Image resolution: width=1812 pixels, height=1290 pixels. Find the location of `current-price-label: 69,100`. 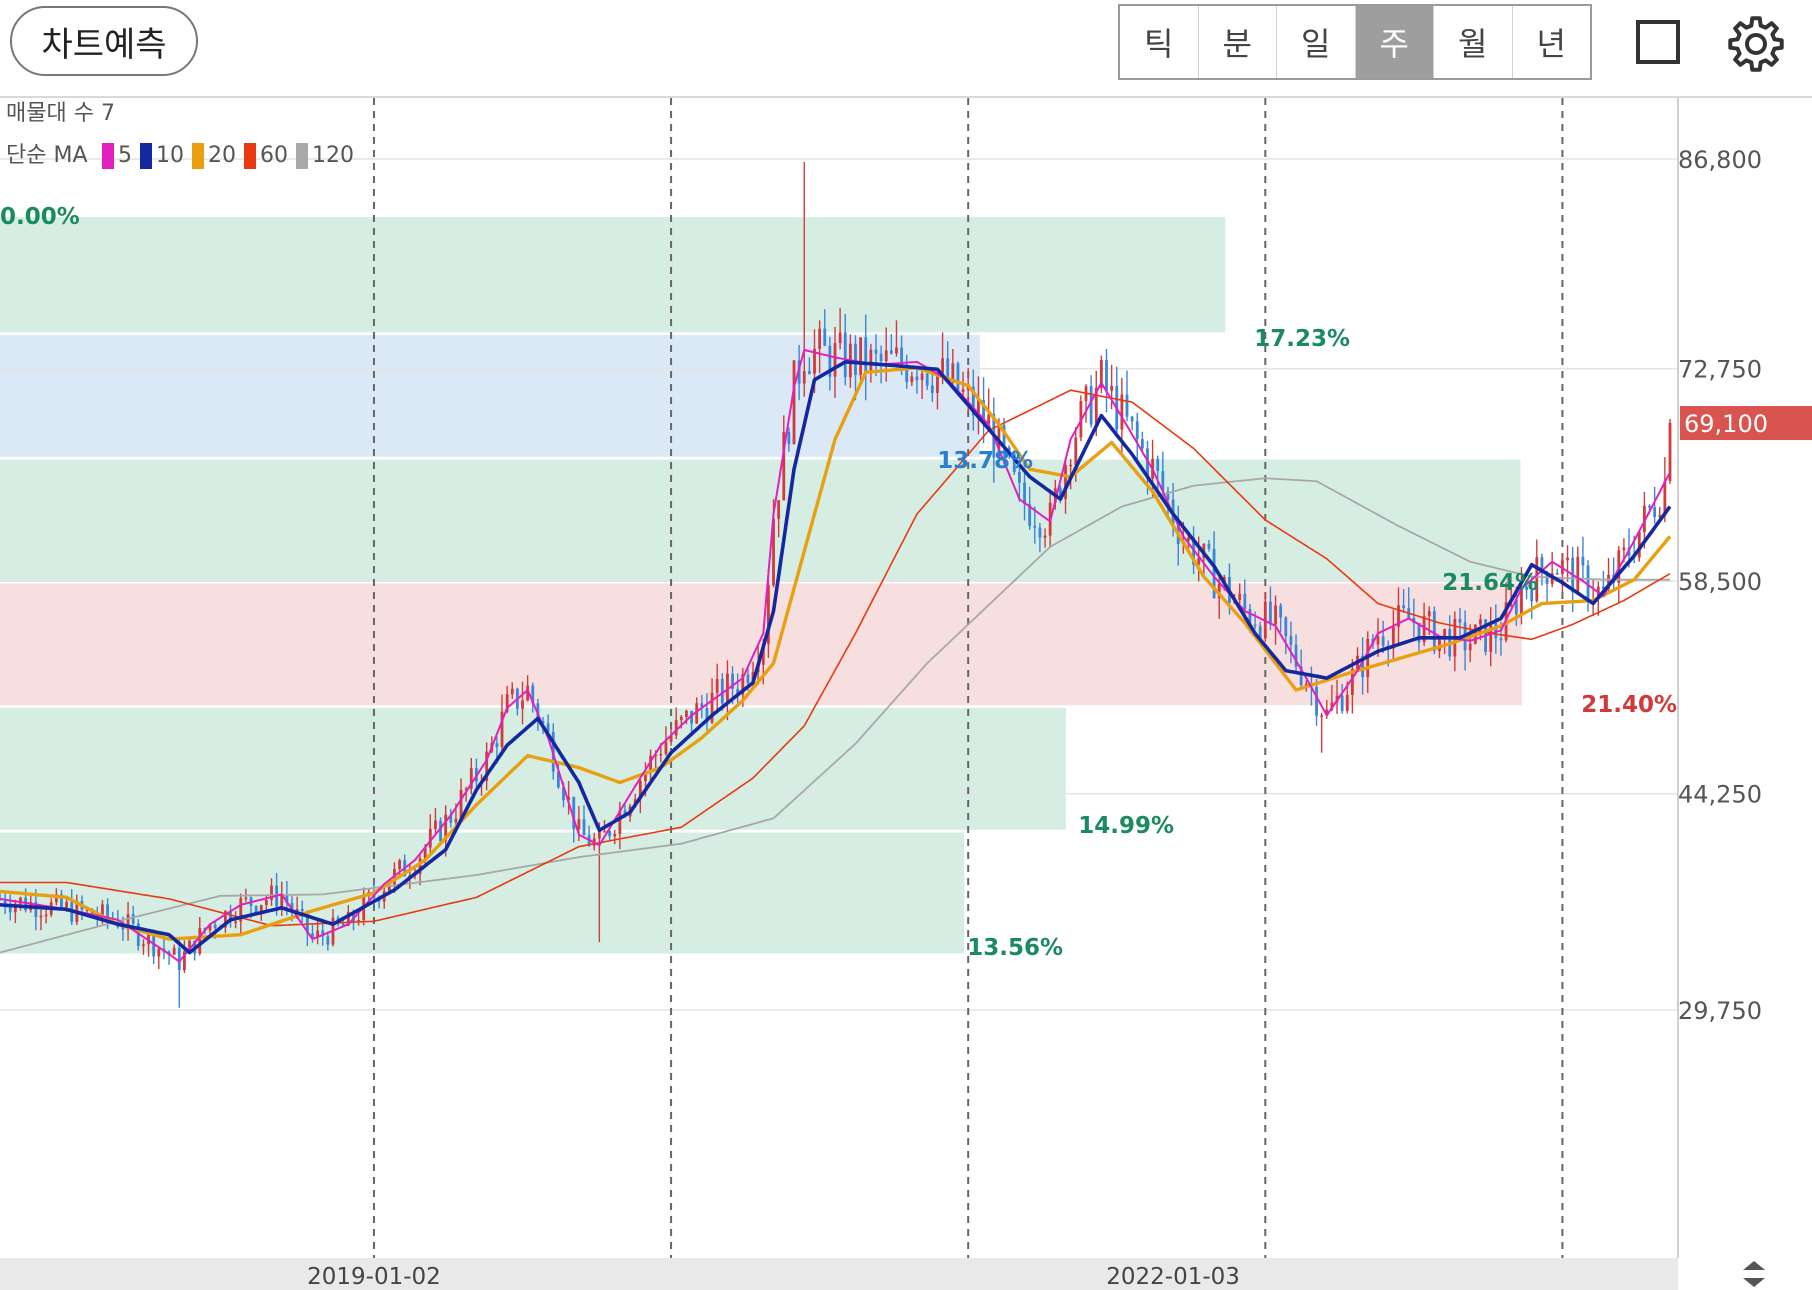

current-price-label: 69,100 is located at coordinates (1726, 424).